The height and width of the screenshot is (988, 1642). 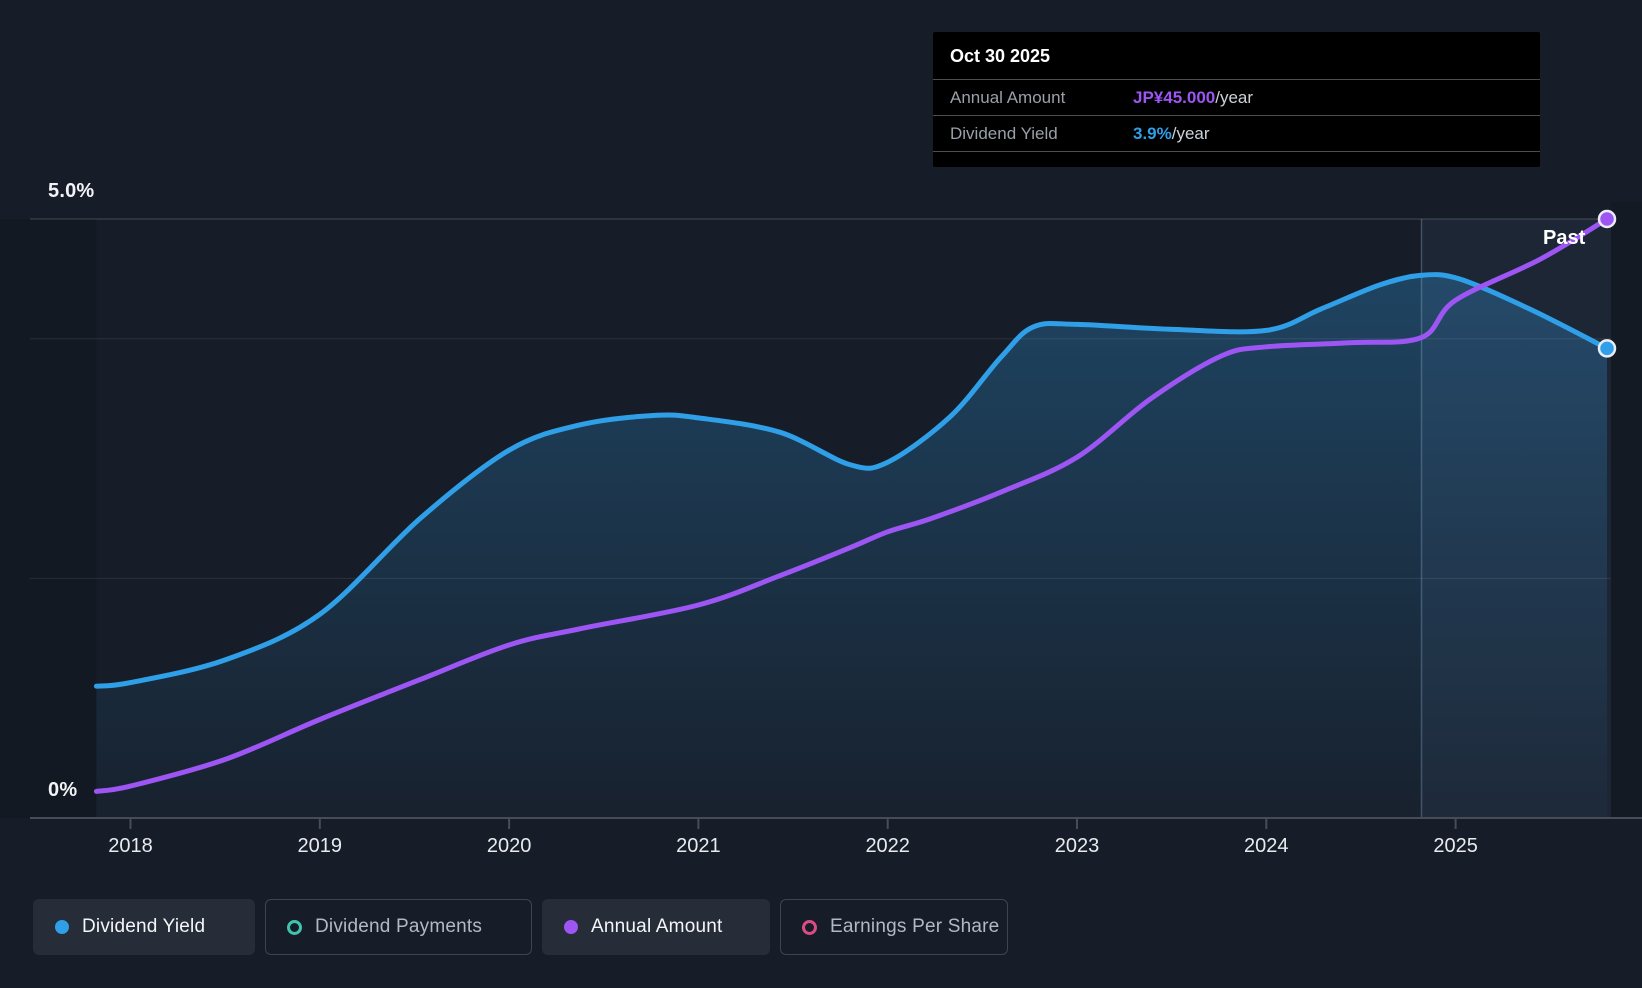 What do you see at coordinates (1607, 348) in the screenshot?
I see `dividend-yield-end-marker` at bounding box center [1607, 348].